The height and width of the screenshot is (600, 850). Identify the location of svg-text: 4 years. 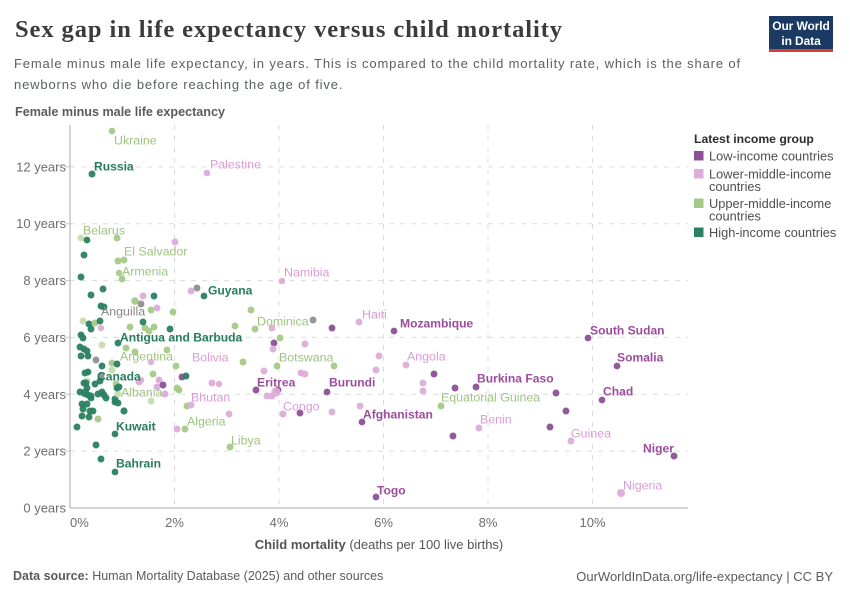
(44, 394).